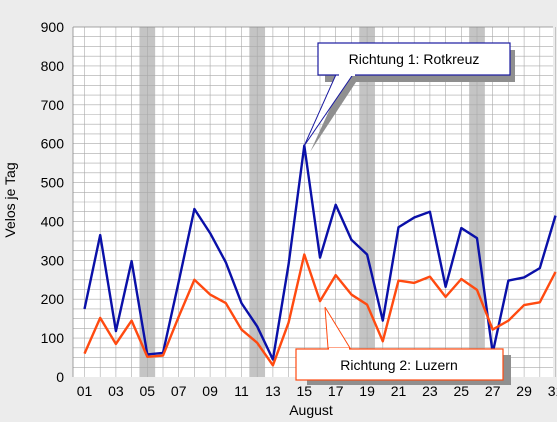 The height and width of the screenshot is (422, 557). Describe the element at coordinates (179, 391) in the screenshot. I see `x-tick-label: 07` at that location.